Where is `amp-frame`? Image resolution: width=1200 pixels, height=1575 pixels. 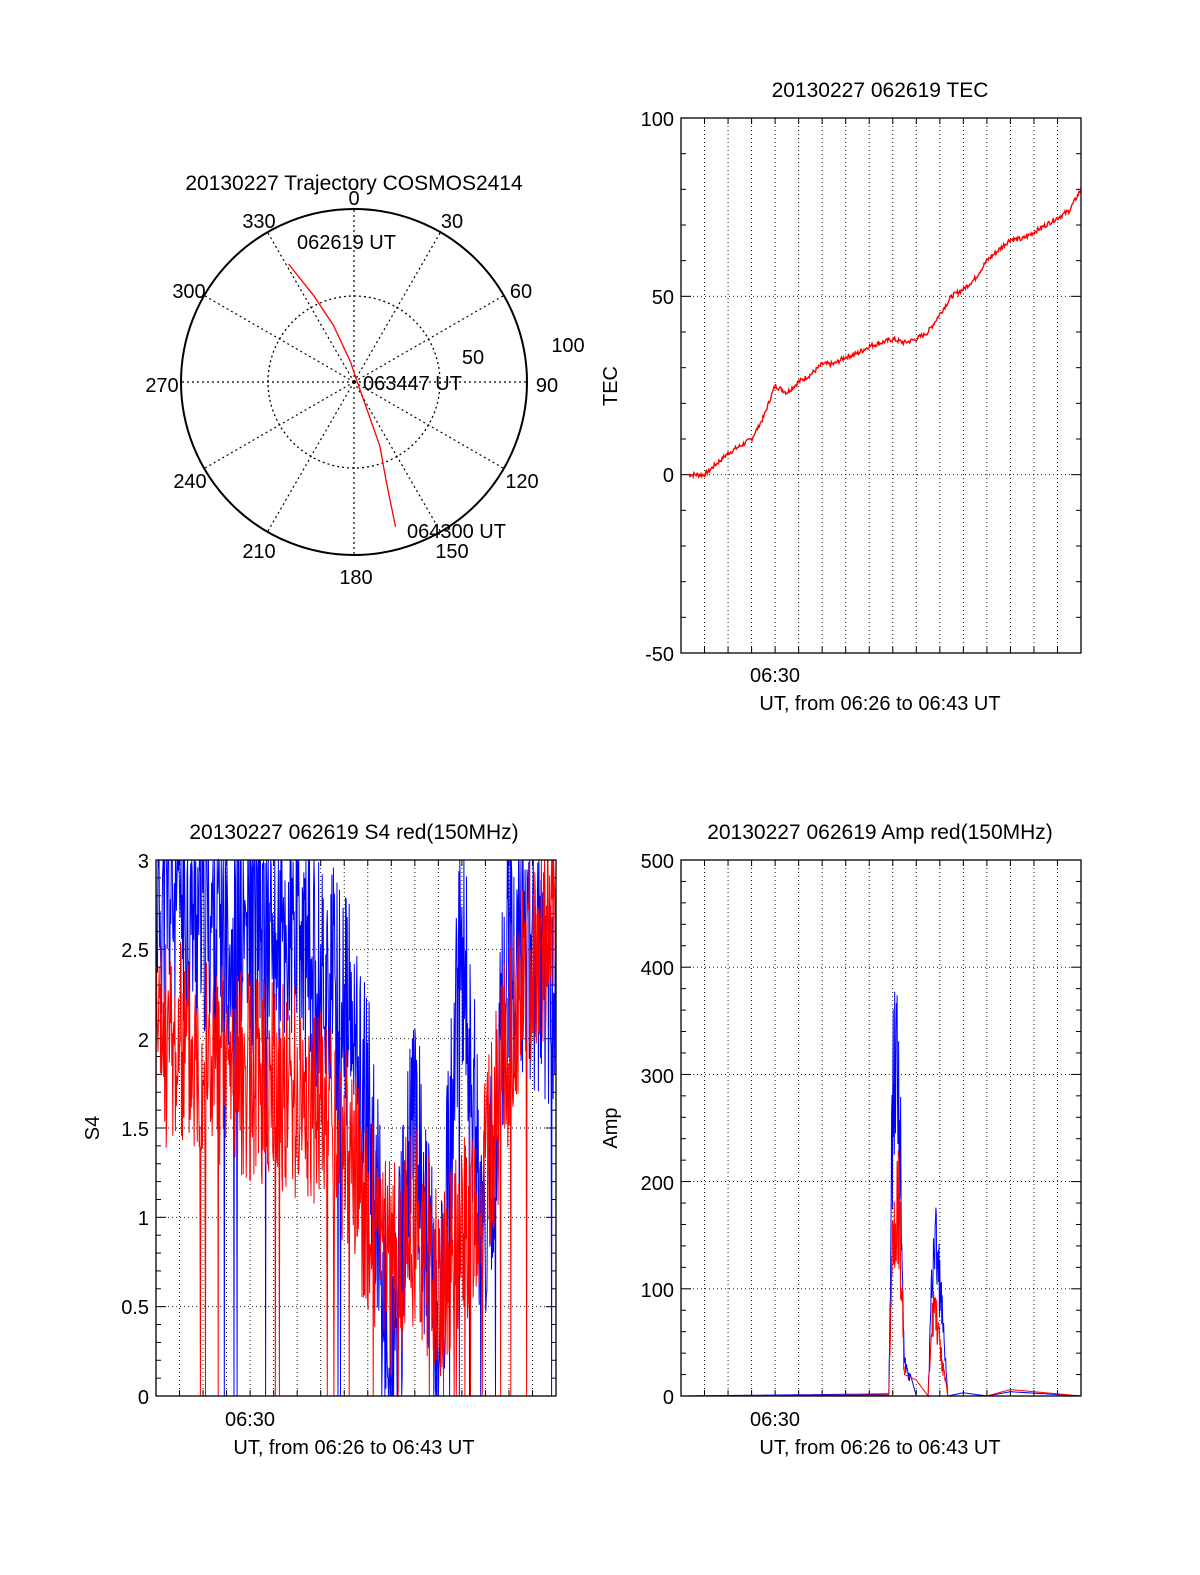
amp-frame is located at coordinates (881, 1128).